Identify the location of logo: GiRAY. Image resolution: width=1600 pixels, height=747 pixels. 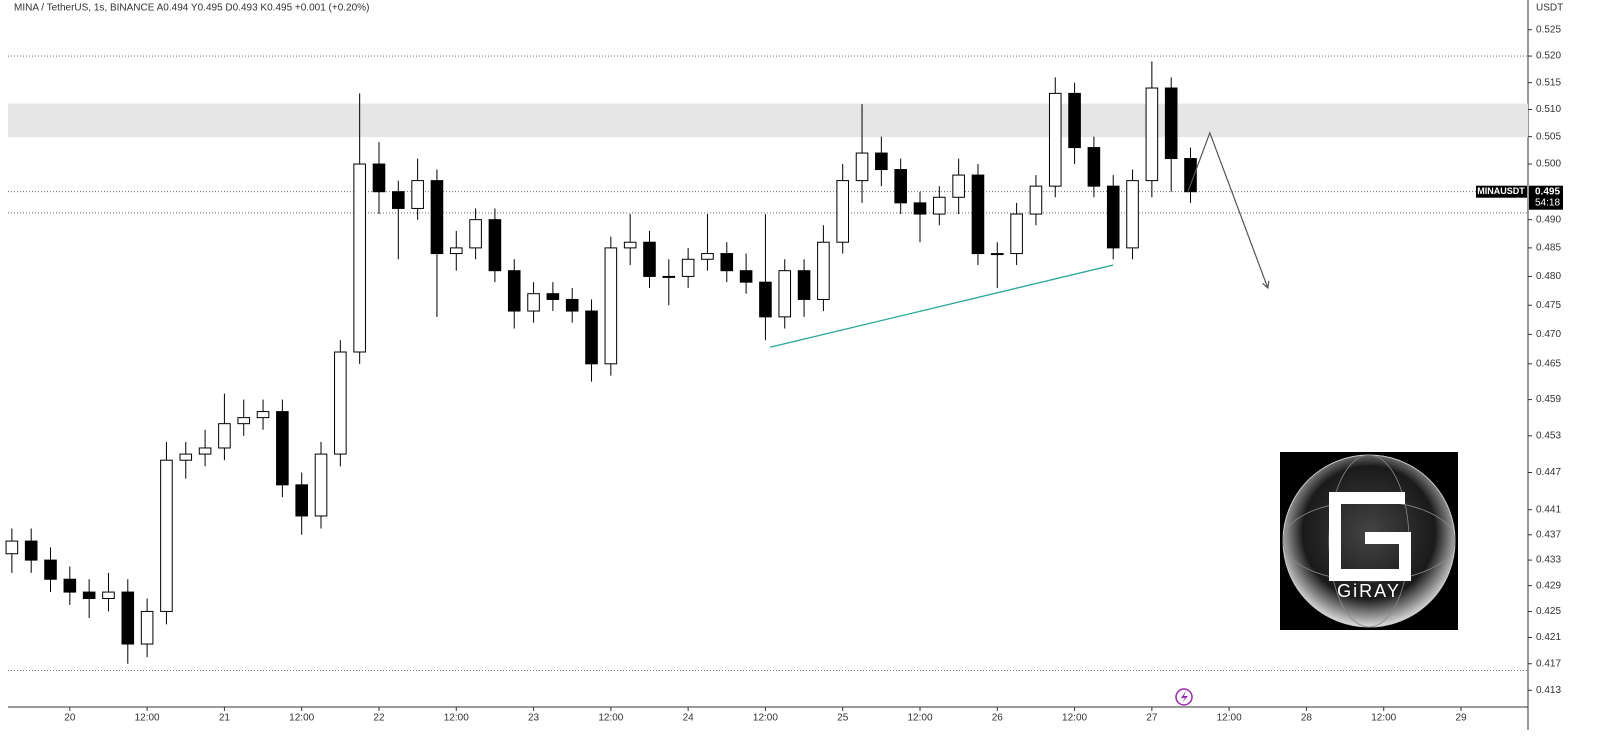
(1369, 541).